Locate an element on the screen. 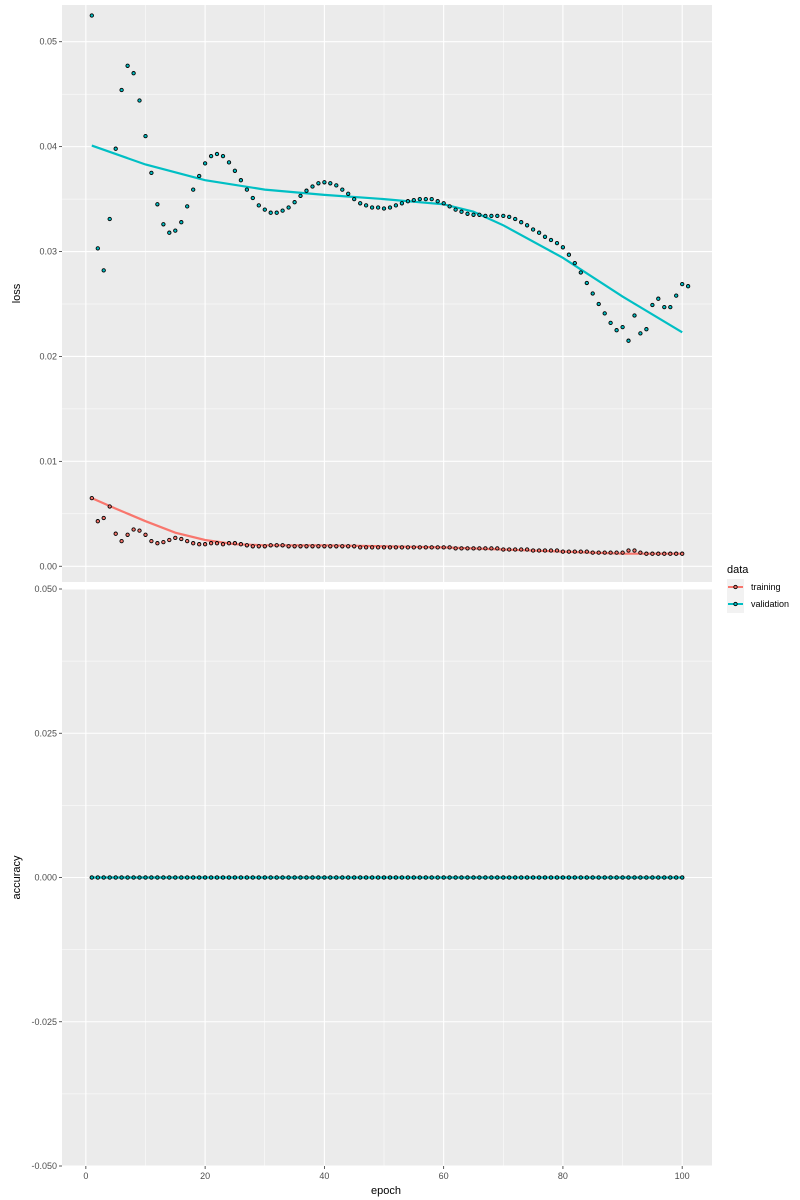 The image size is (800, 1200). legend-label: validation is located at coordinates (770, 604).